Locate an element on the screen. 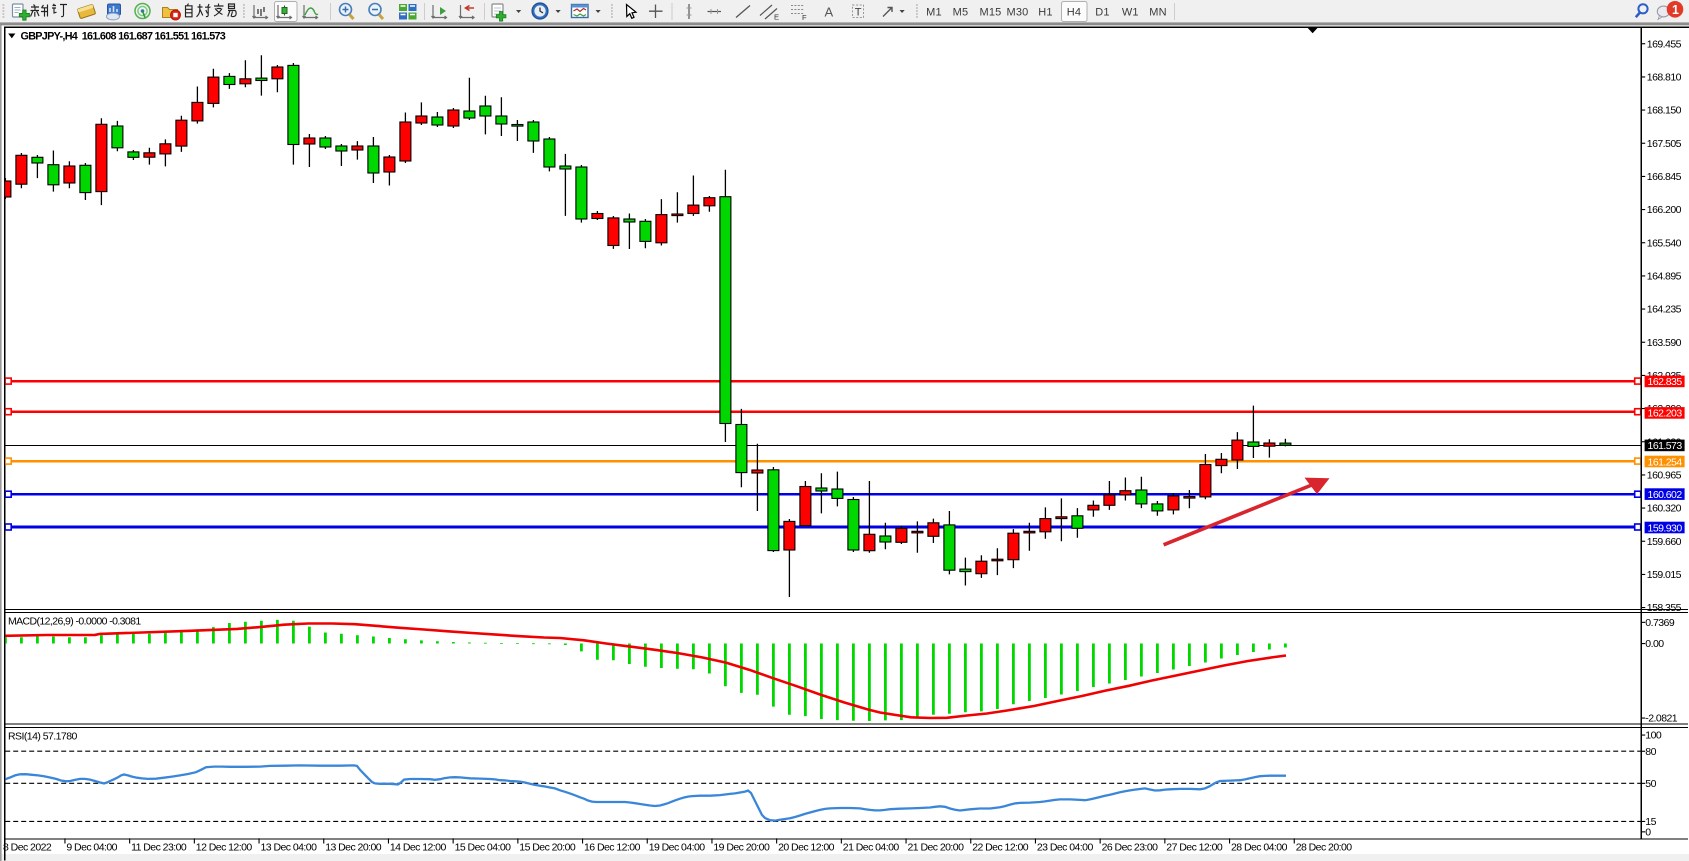  svg-text: 19 Dec 20:00 is located at coordinates (741, 848).